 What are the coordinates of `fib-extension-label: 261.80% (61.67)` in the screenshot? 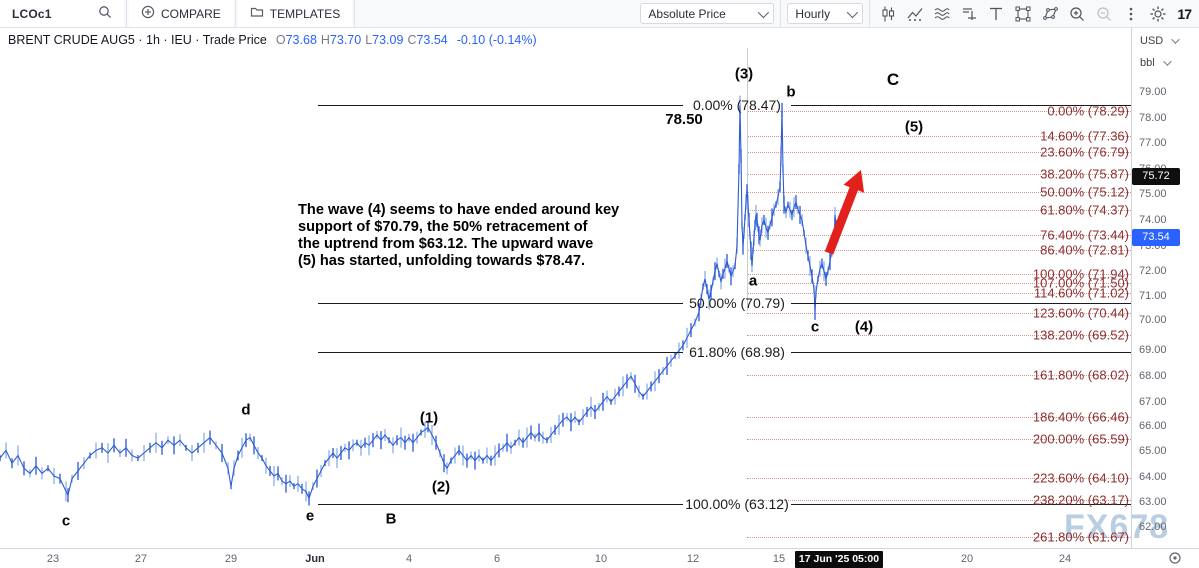 It's located at (1080, 537).